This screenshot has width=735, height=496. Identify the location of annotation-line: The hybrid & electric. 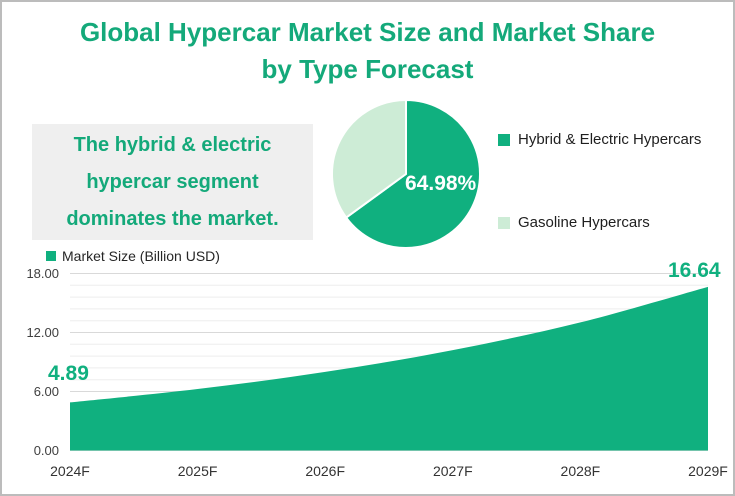
(172, 144).